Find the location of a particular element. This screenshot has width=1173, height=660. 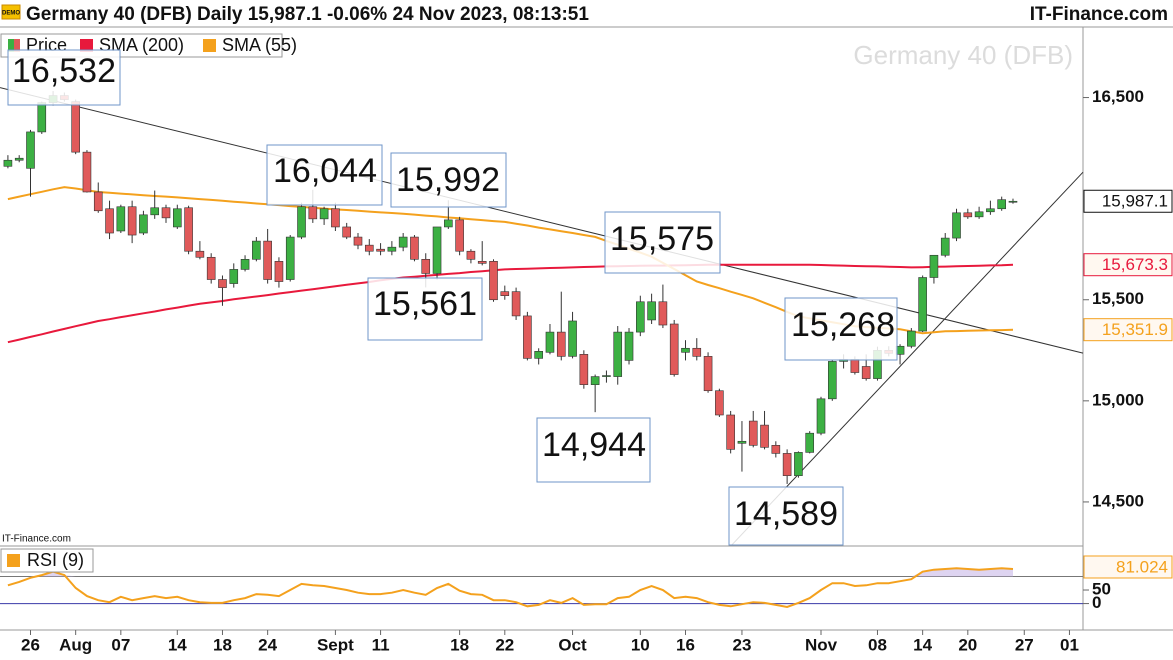

line is located at coordinates (510, 588).